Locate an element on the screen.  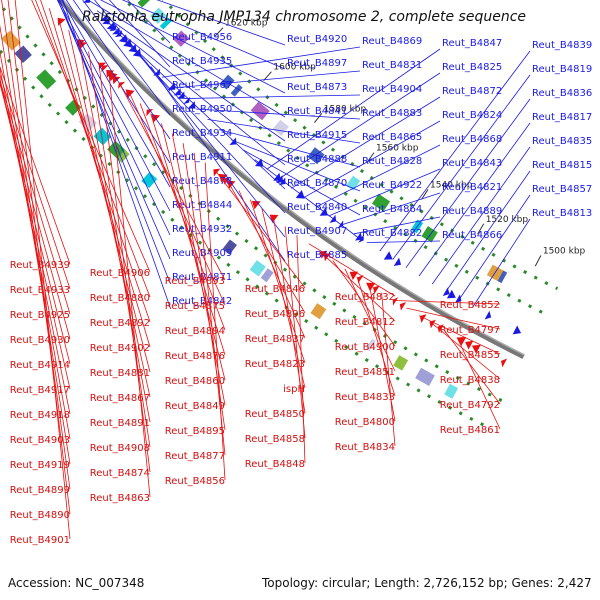
gene-label-forward: Reut_B4888 is located at coordinates (317, 159).